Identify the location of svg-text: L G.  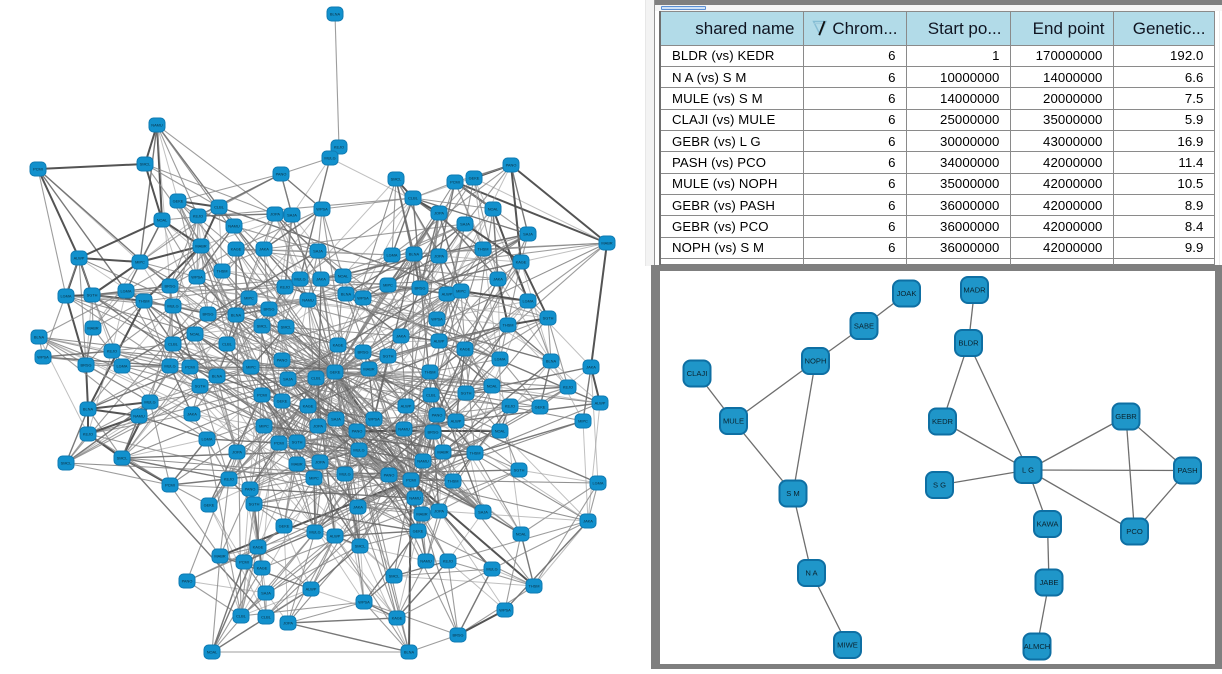
(1028, 470).